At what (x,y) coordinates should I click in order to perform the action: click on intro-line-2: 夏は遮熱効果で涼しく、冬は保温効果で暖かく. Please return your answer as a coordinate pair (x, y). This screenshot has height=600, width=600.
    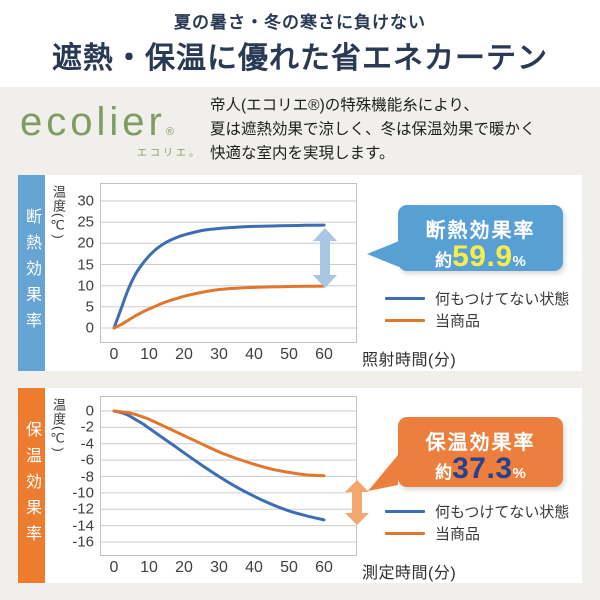
    Looking at the image, I should click on (373, 130).